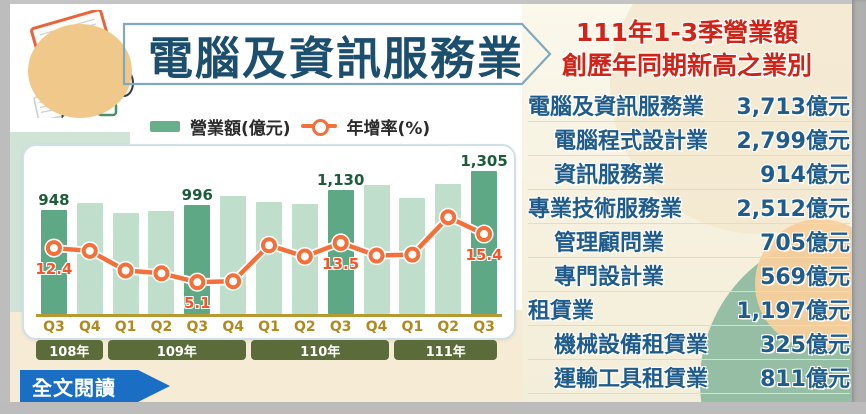 The width and height of the screenshot is (866, 414). I want to click on industry-value: 569億元, so click(805, 277).